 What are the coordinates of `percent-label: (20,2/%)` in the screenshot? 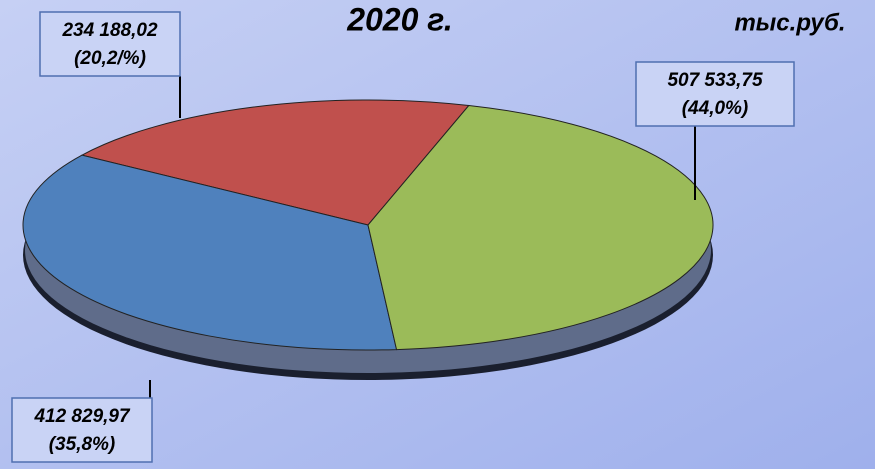 It's located at (110, 58).